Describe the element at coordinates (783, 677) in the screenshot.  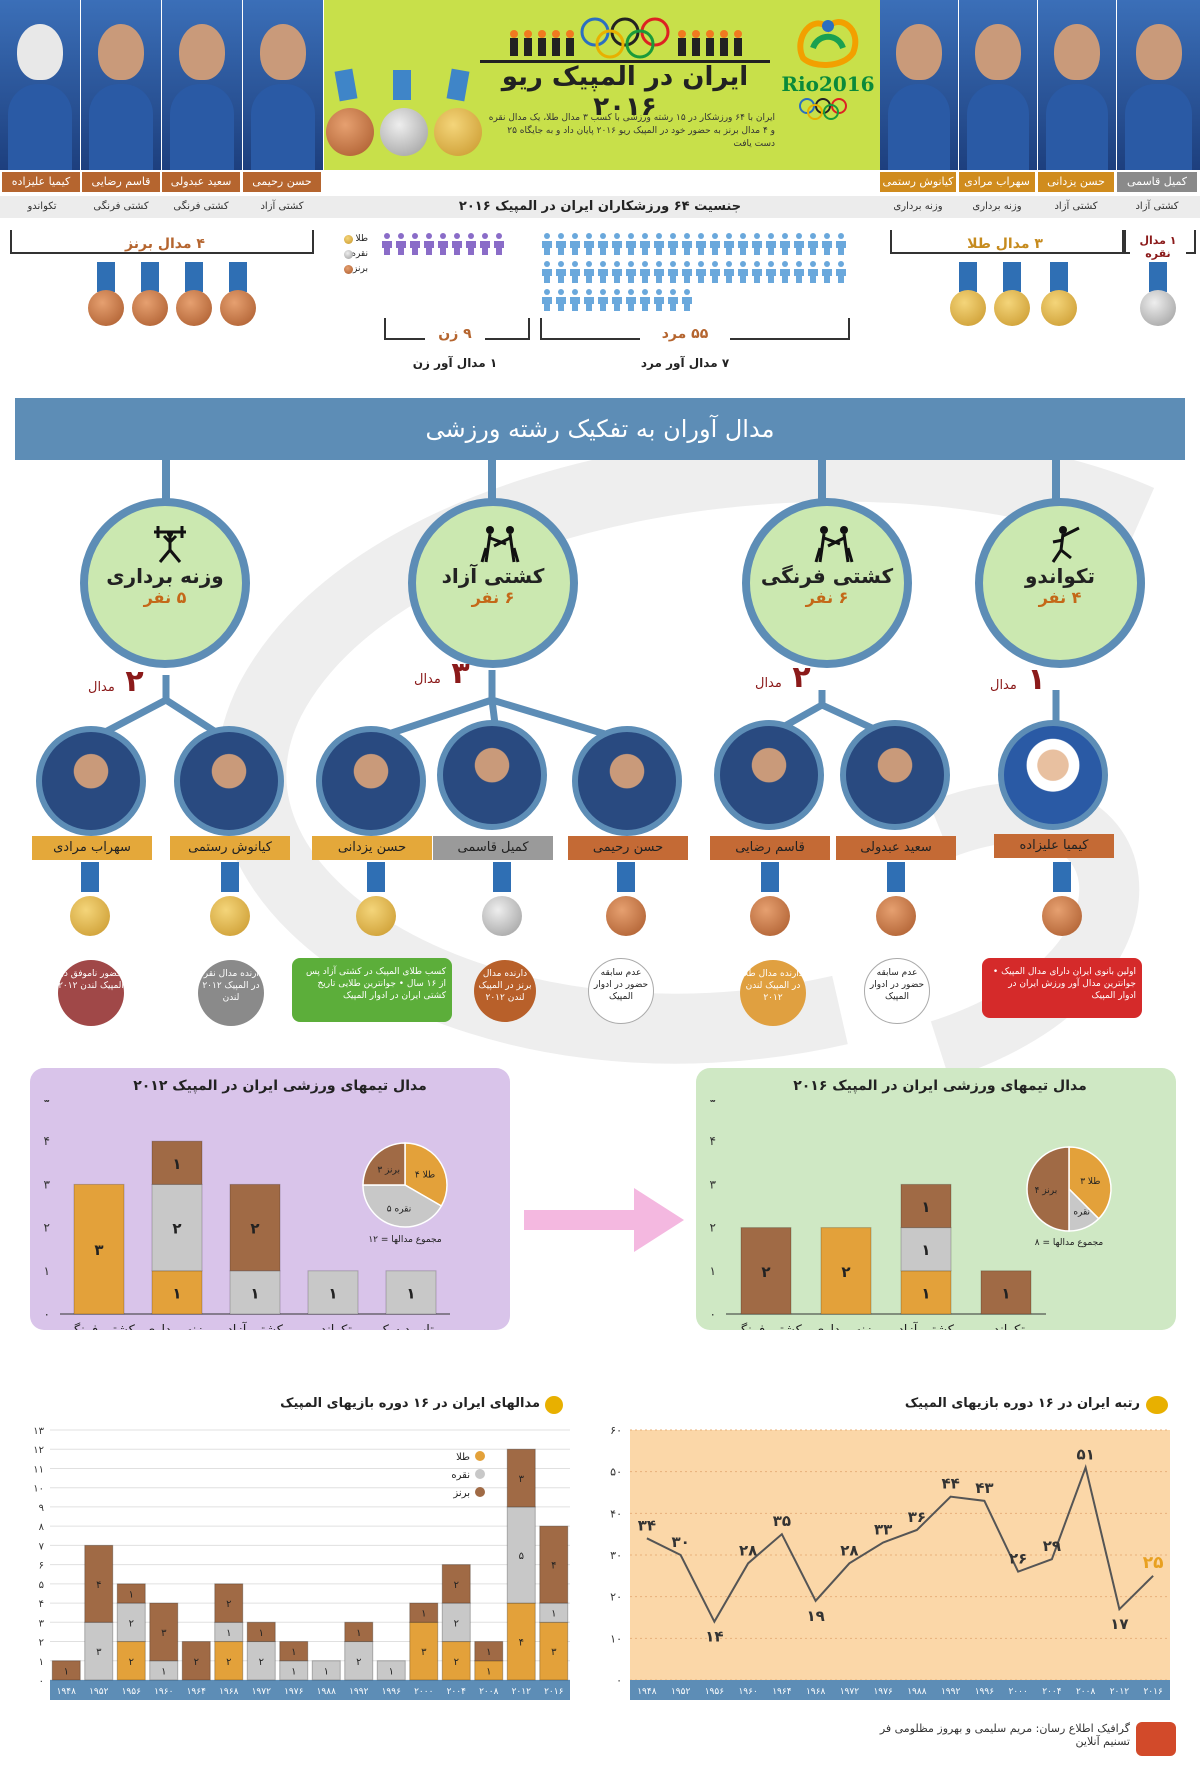
I see `medal-count-greco: ۲ مدال` at that location.